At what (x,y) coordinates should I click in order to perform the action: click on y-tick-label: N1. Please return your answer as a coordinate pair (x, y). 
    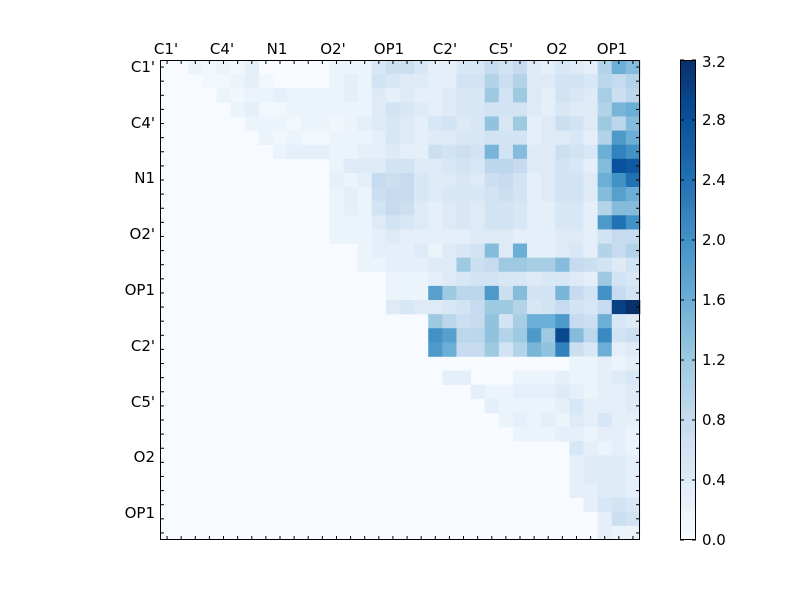
    Looking at the image, I should click on (144, 178).